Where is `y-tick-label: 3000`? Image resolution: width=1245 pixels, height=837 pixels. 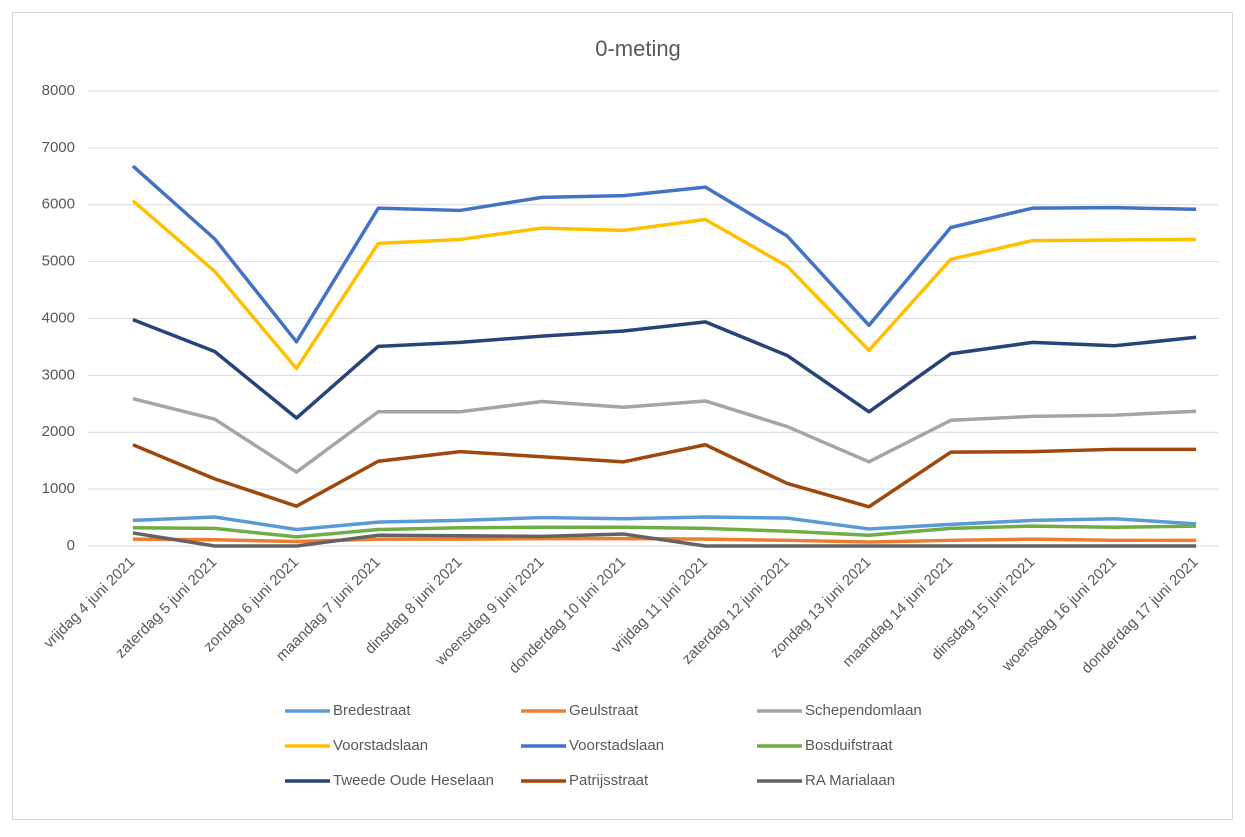 y-tick-label: 3000 is located at coordinates (58, 374).